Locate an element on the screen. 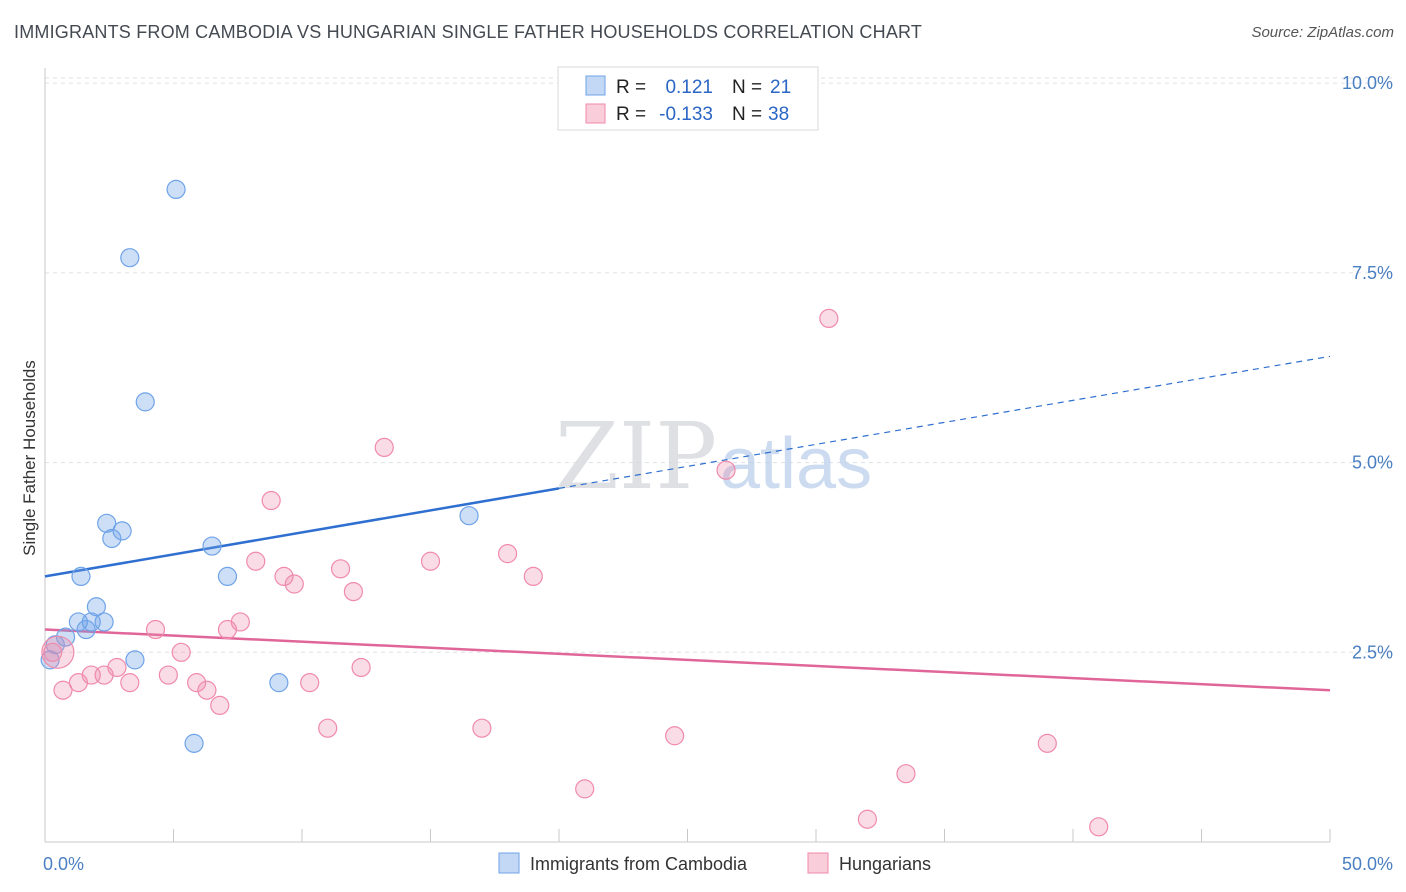  y-axis-label: Single Father Households is located at coordinates (29, 458).